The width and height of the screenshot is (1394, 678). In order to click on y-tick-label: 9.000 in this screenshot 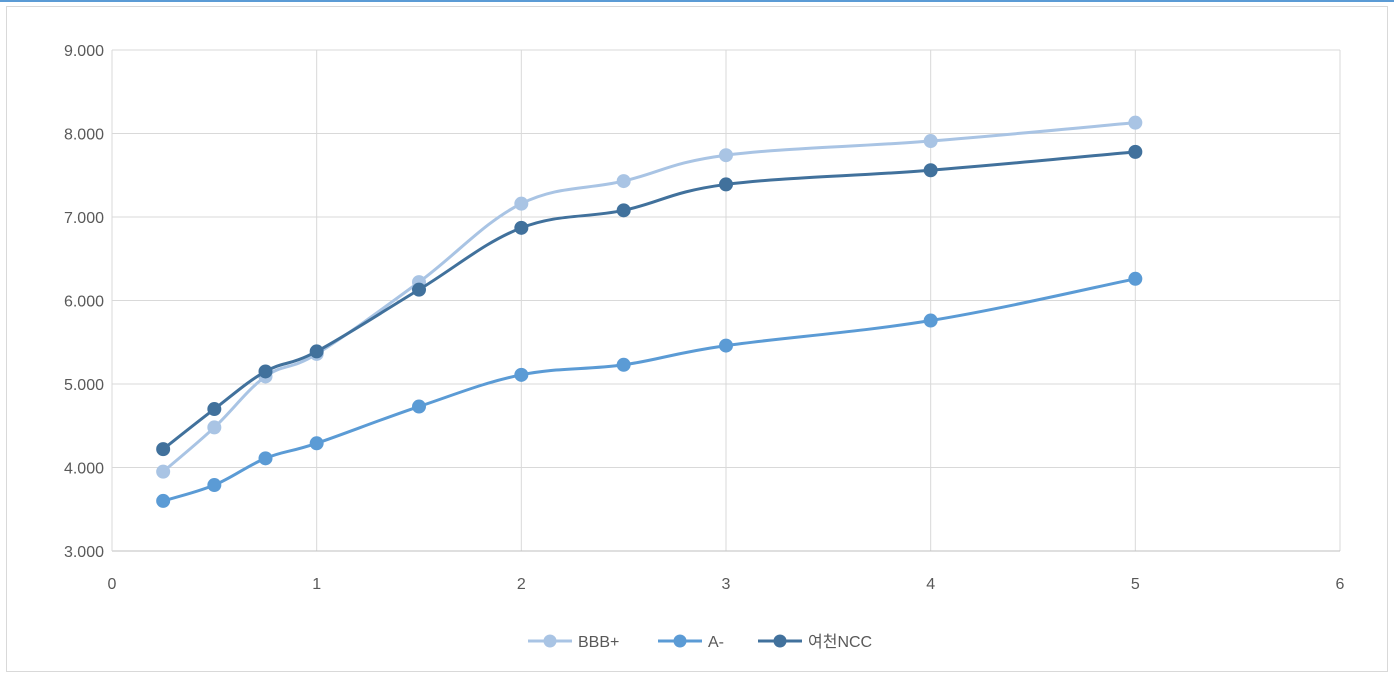, I will do `click(84, 51)`.